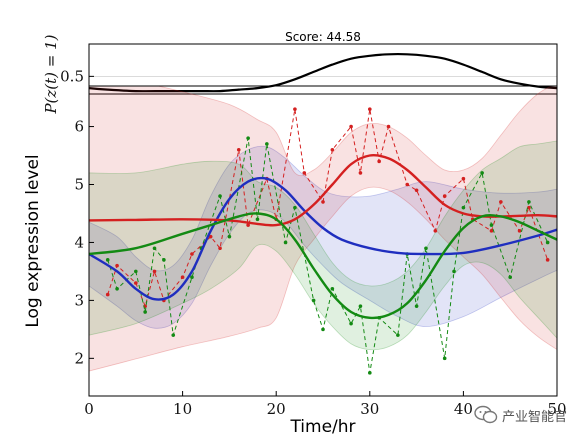 The image size is (587, 440). Describe the element at coordinates (323, 37) in the screenshot. I see `top-panel-title: Score: 44.58` at that location.